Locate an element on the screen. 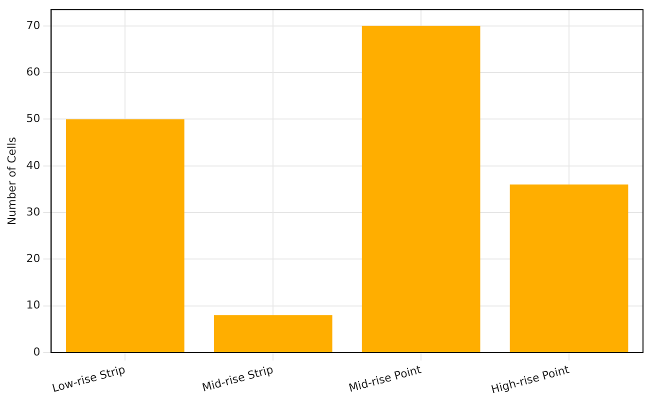 The height and width of the screenshot is (402, 646). x-tick-label: High-rise Point is located at coordinates (531, 379).